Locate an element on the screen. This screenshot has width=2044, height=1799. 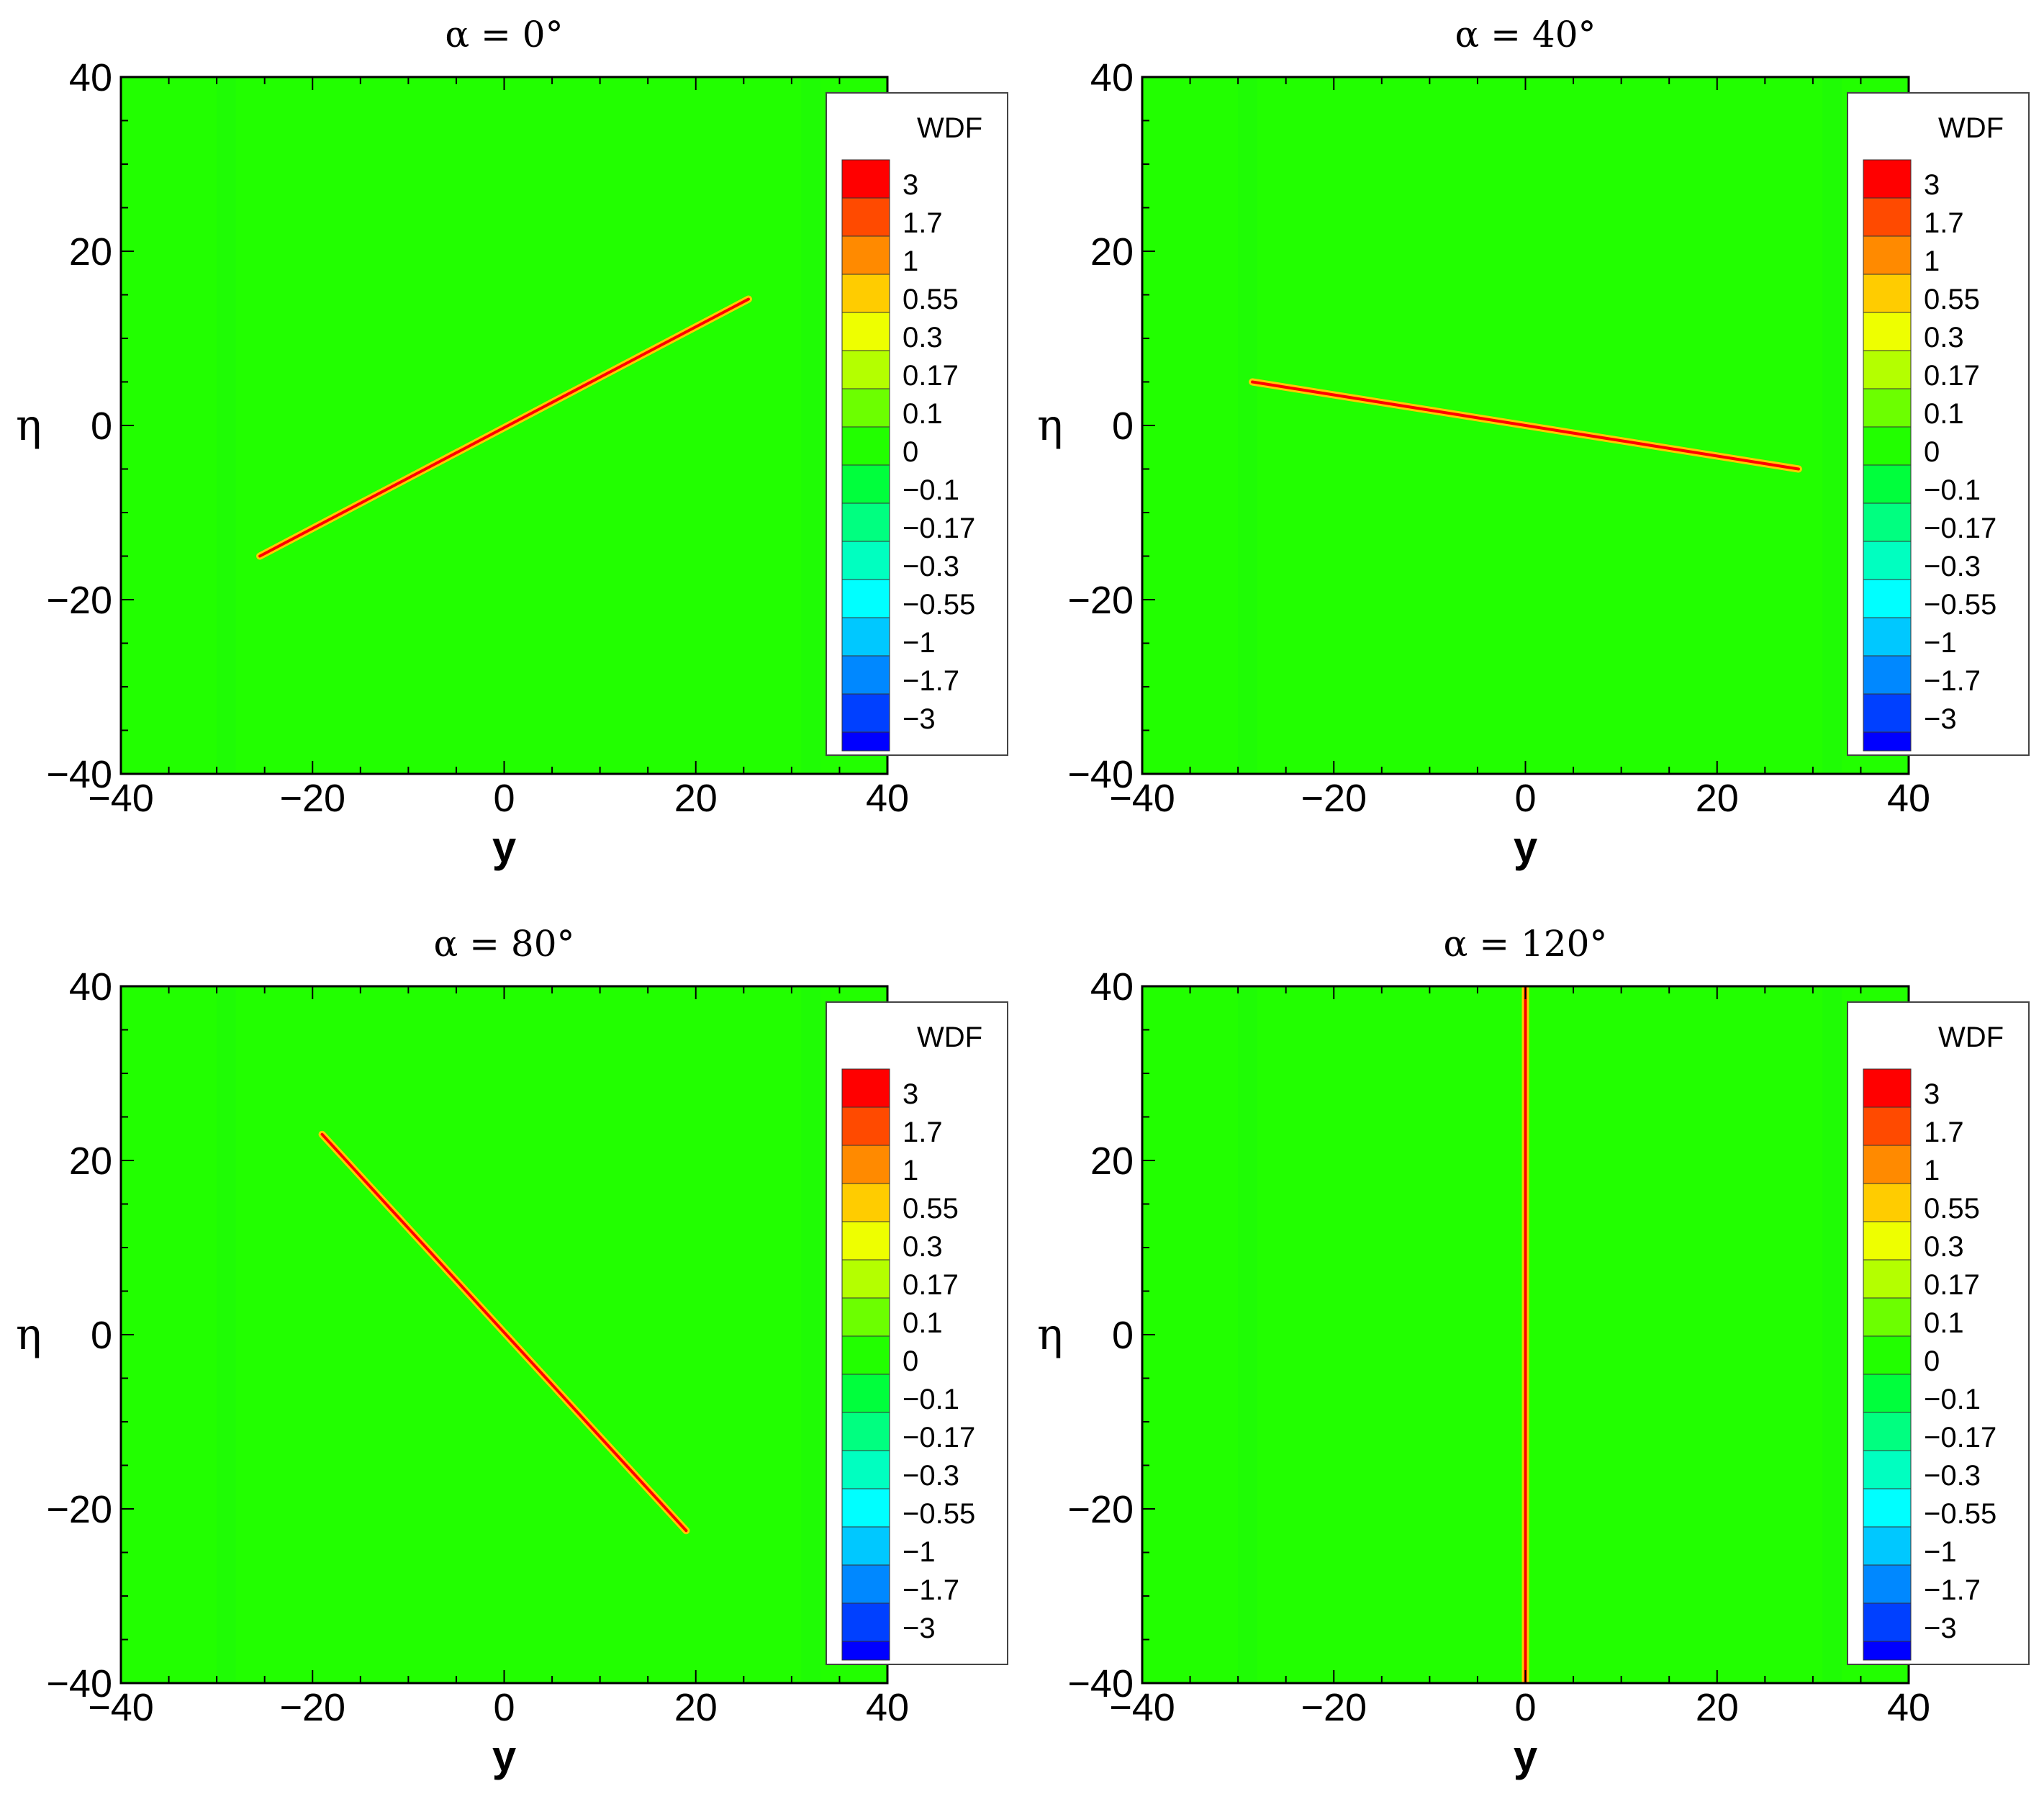
legend-label: 0 is located at coordinates (1932, 452).